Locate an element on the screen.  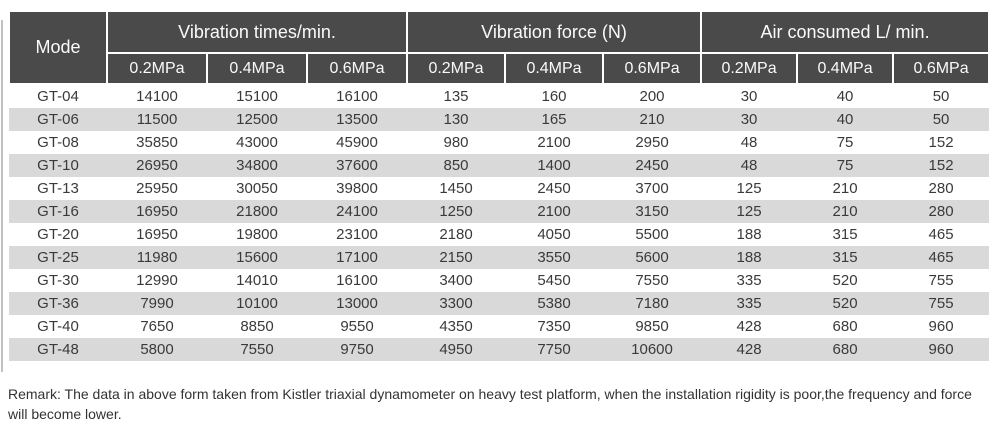
table-row: GT-48 5800 7550 9750 4950 7750 10600 428 680 960 is located at coordinates (499, 349).